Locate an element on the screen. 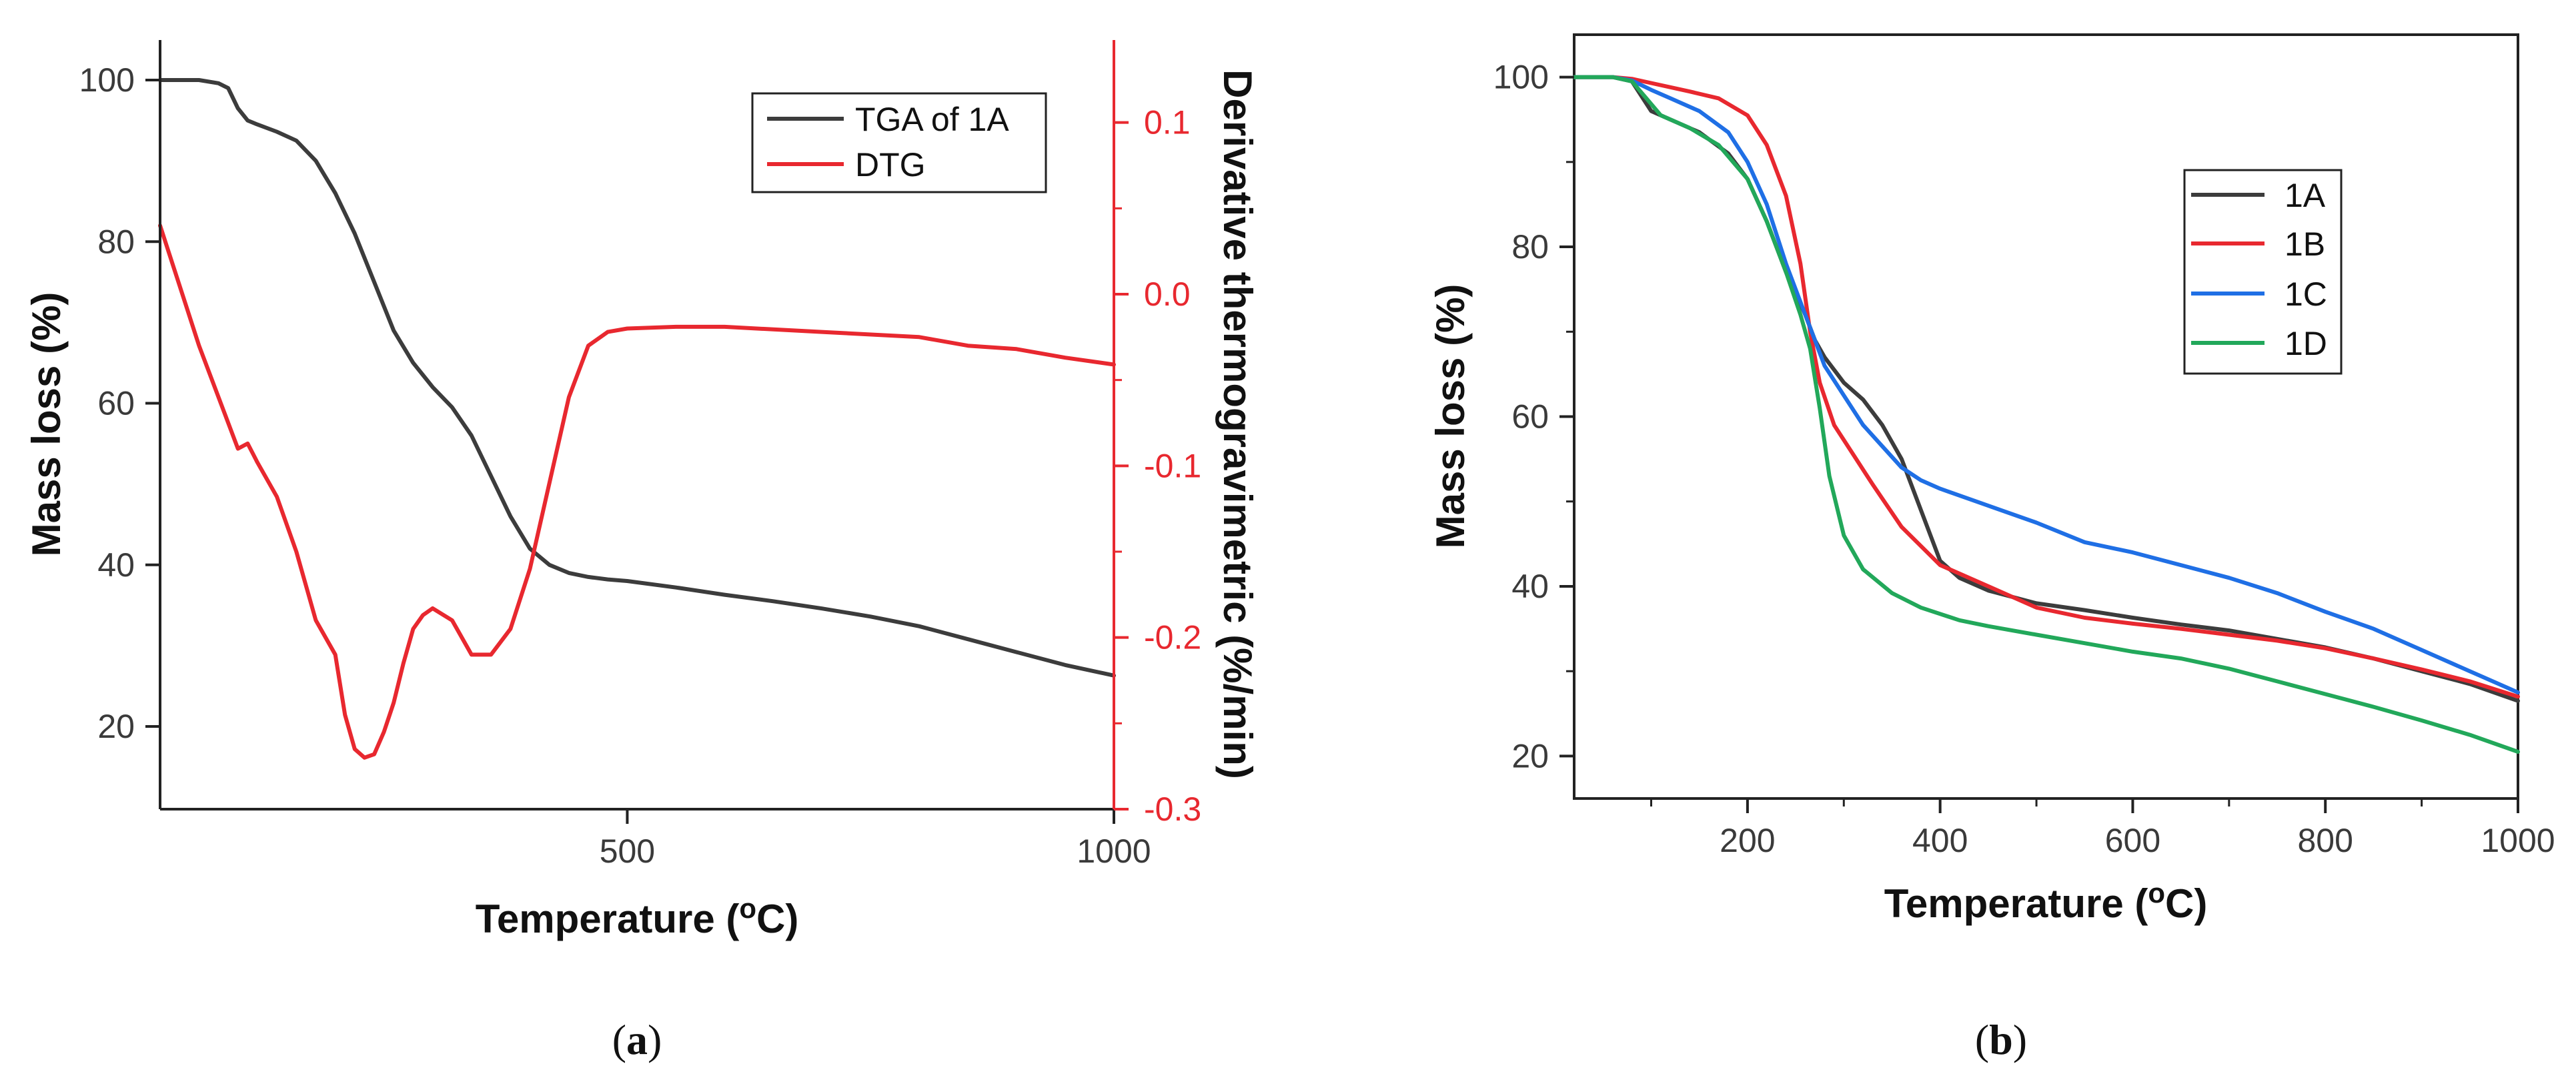 The image size is (2576, 1082). b-y-tick-label: 20 is located at coordinates (1530, 755).